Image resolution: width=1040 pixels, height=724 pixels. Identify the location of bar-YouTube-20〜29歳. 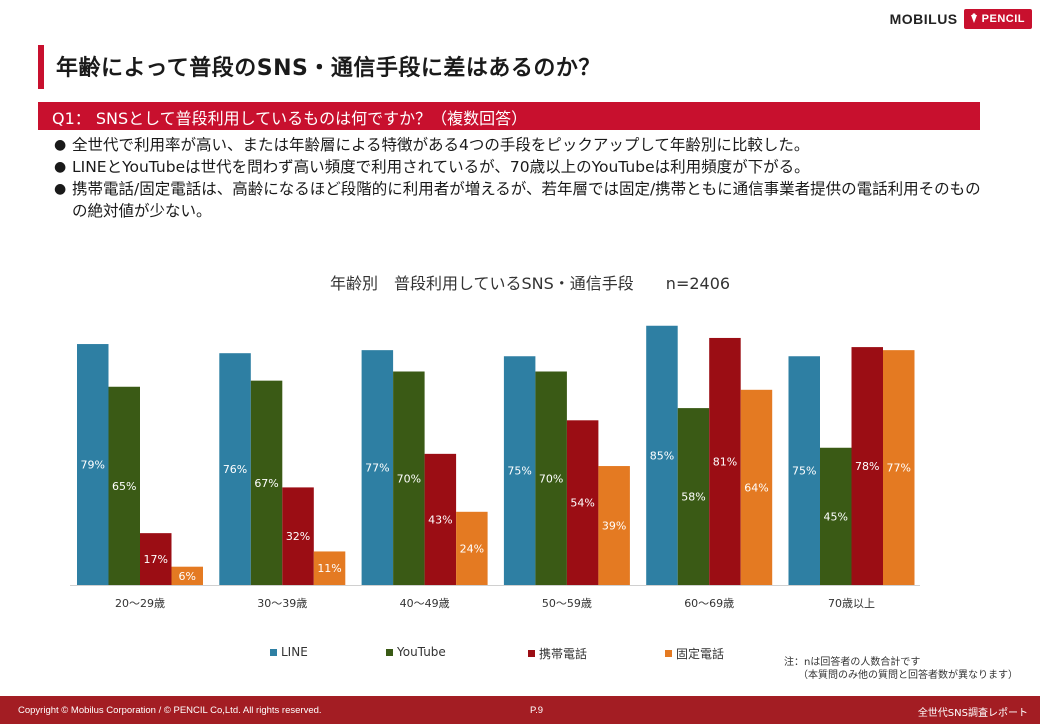
(124, 485).